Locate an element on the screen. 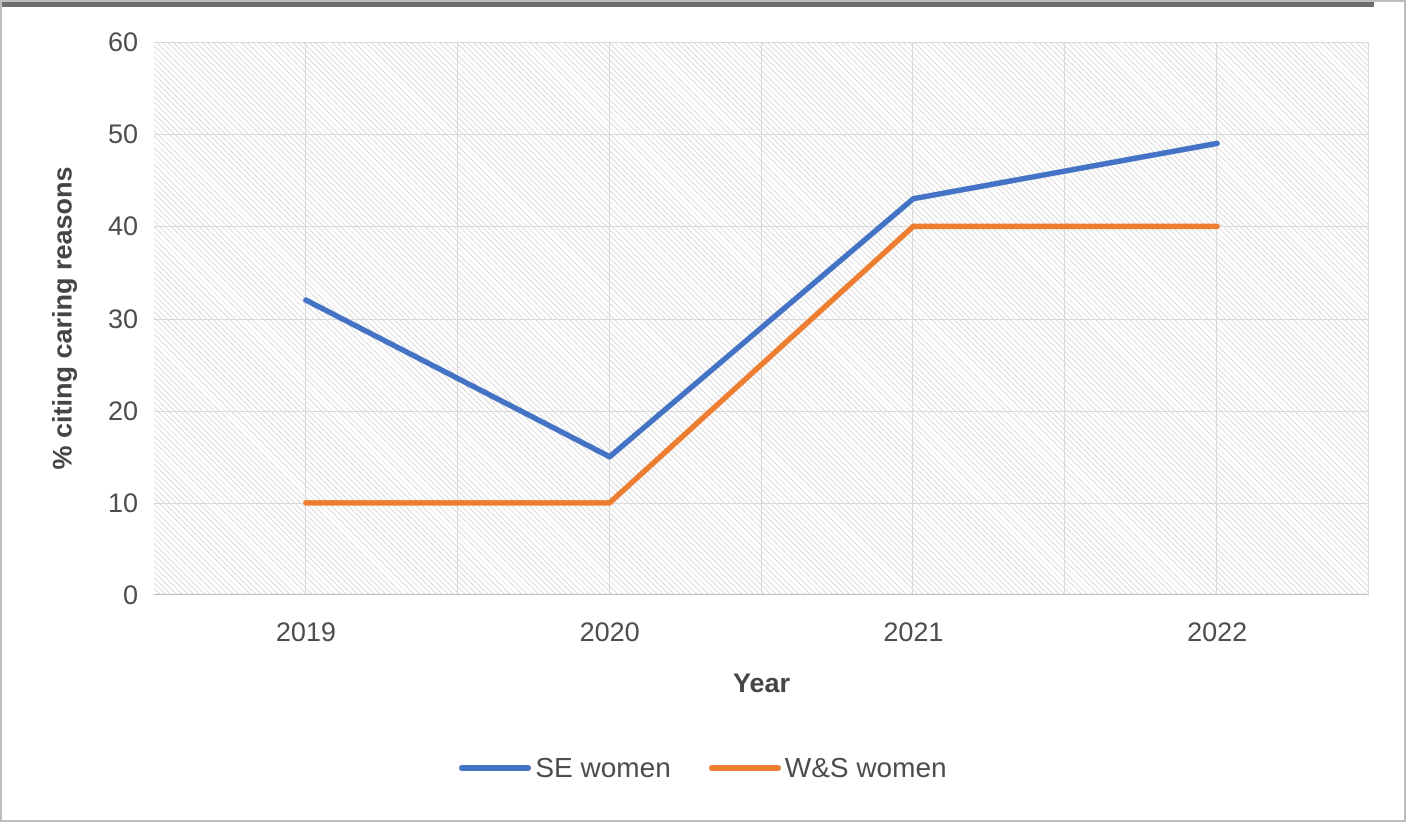  legend-label: W&S women is located at coordinates (865, 767).